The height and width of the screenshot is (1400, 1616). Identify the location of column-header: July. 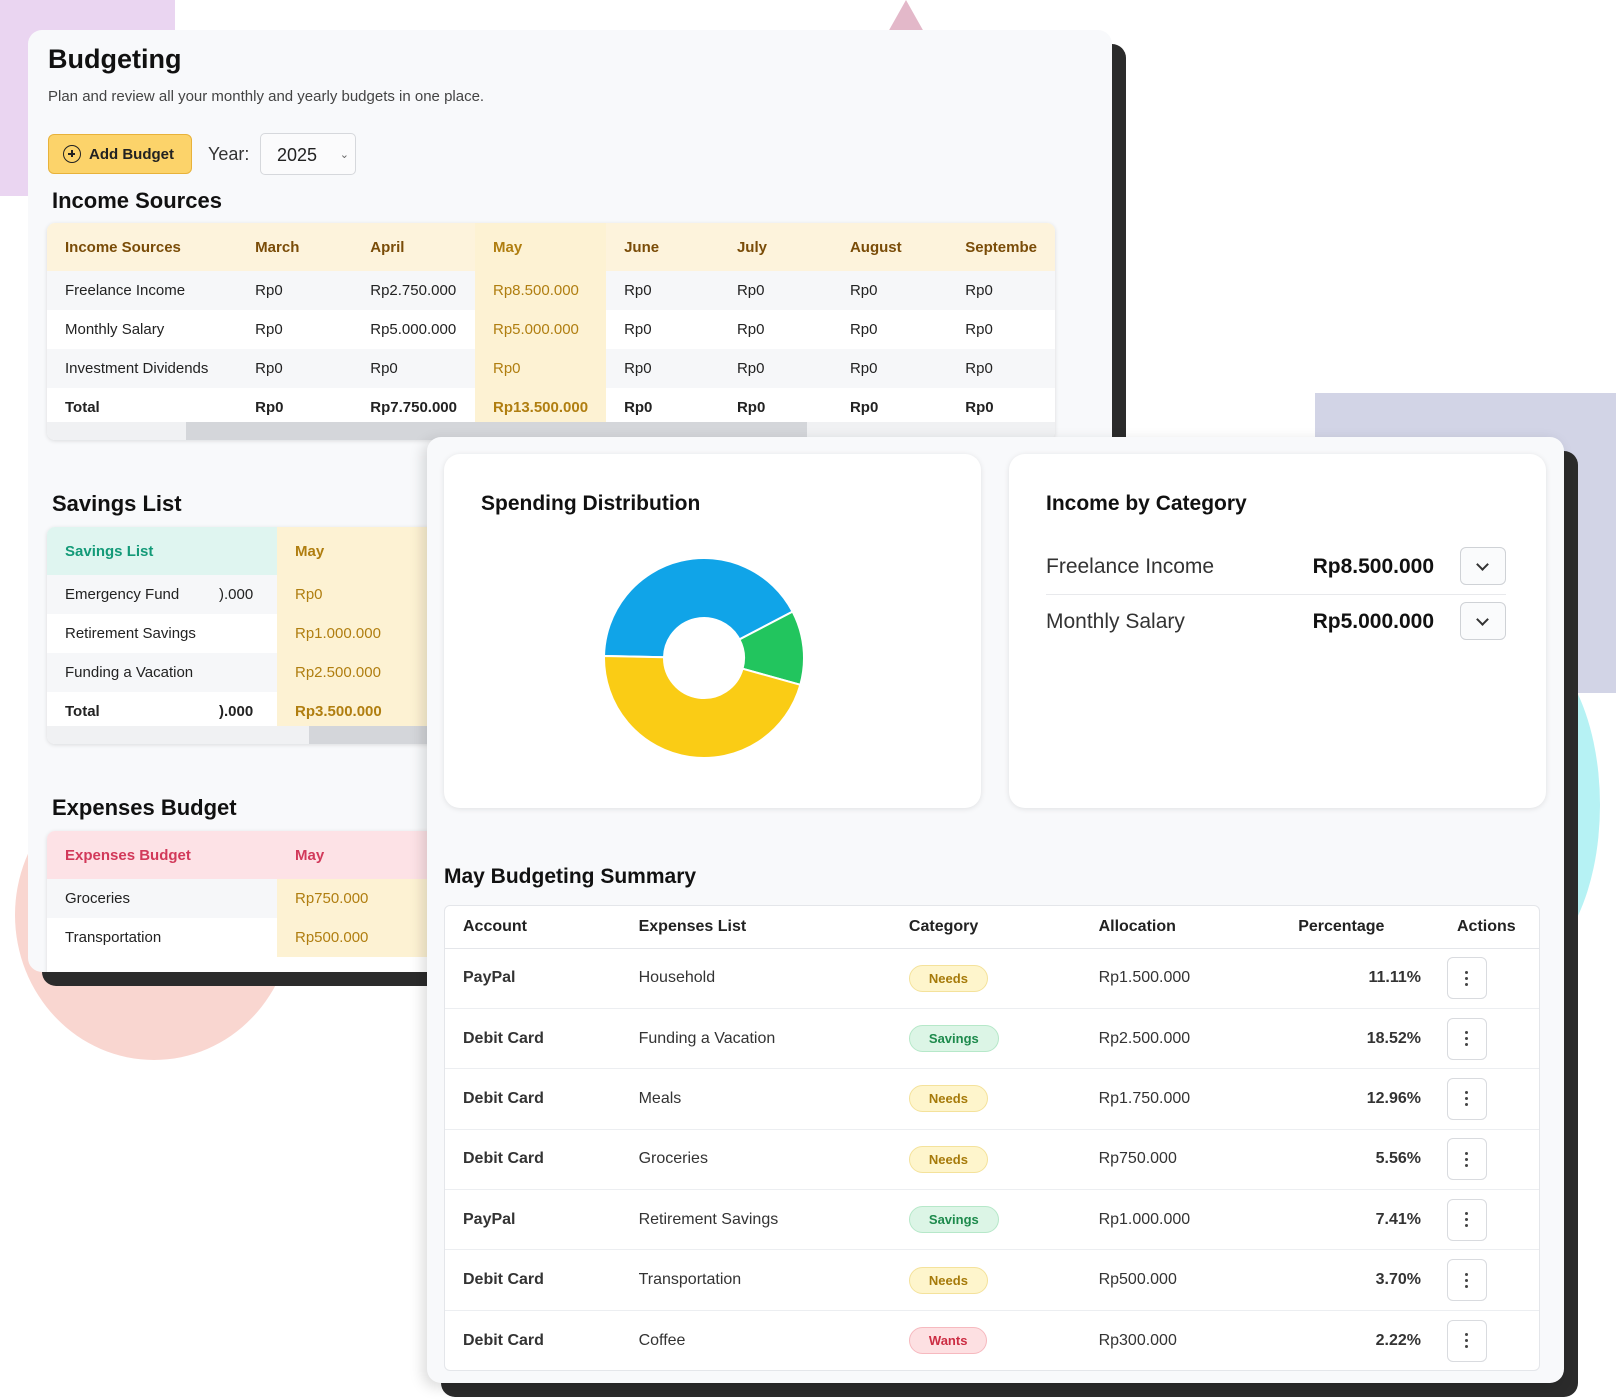
(775, 247).